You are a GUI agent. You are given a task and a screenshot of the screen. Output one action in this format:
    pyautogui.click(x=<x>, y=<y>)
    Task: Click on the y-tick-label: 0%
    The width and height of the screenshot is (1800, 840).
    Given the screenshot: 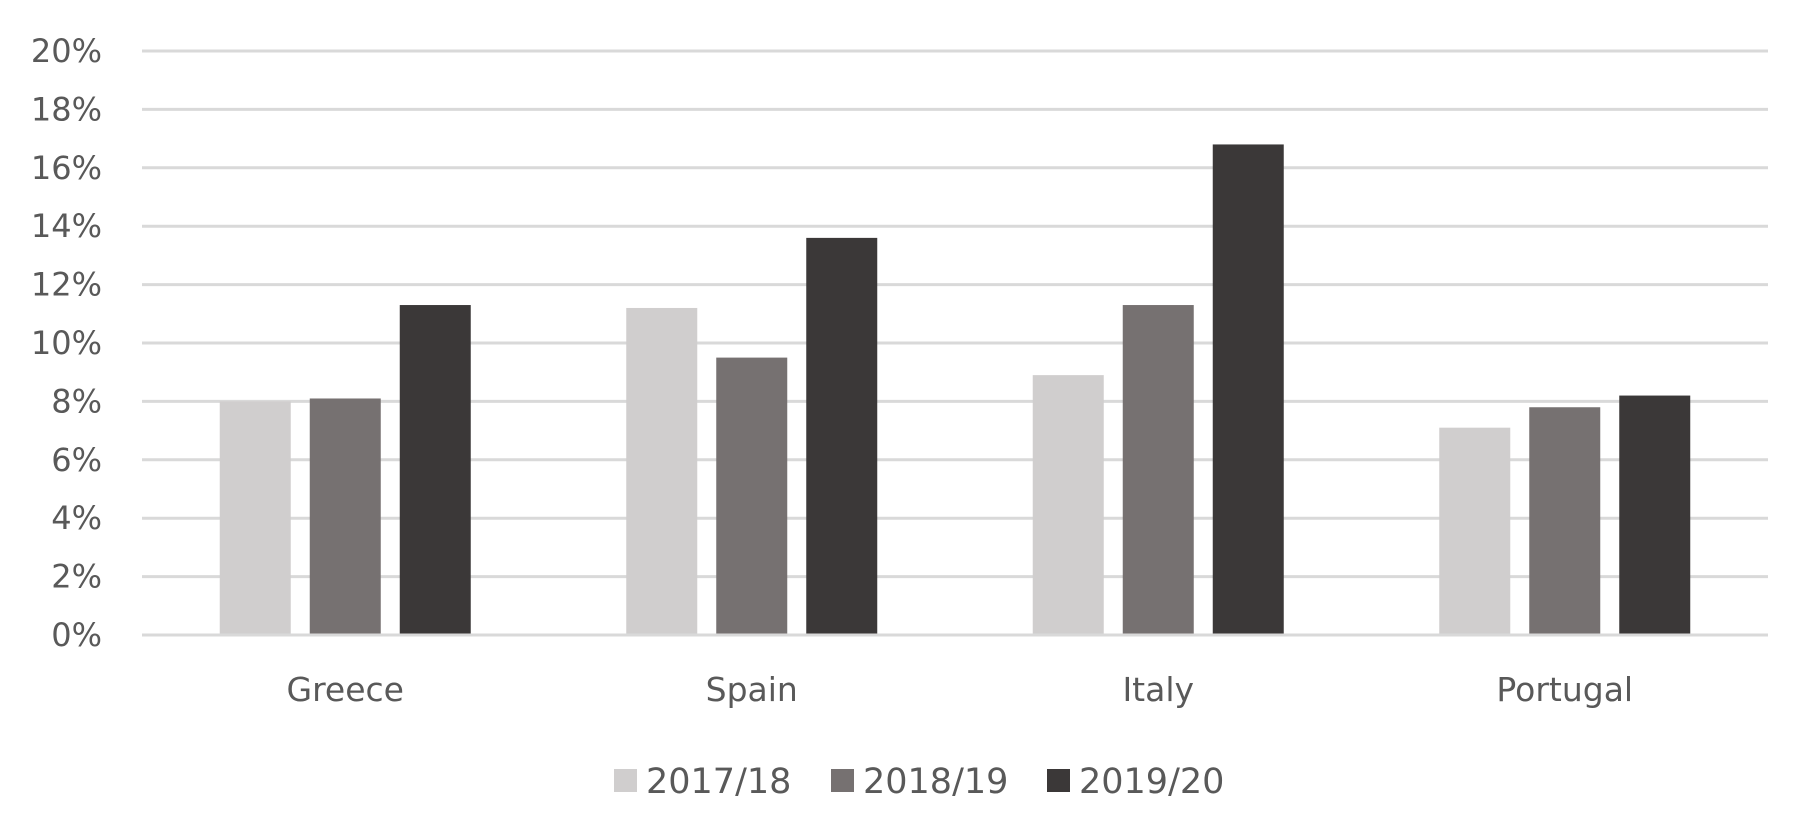 What is the action you would take?
    pyautogui.click(x=76, y=635)
    